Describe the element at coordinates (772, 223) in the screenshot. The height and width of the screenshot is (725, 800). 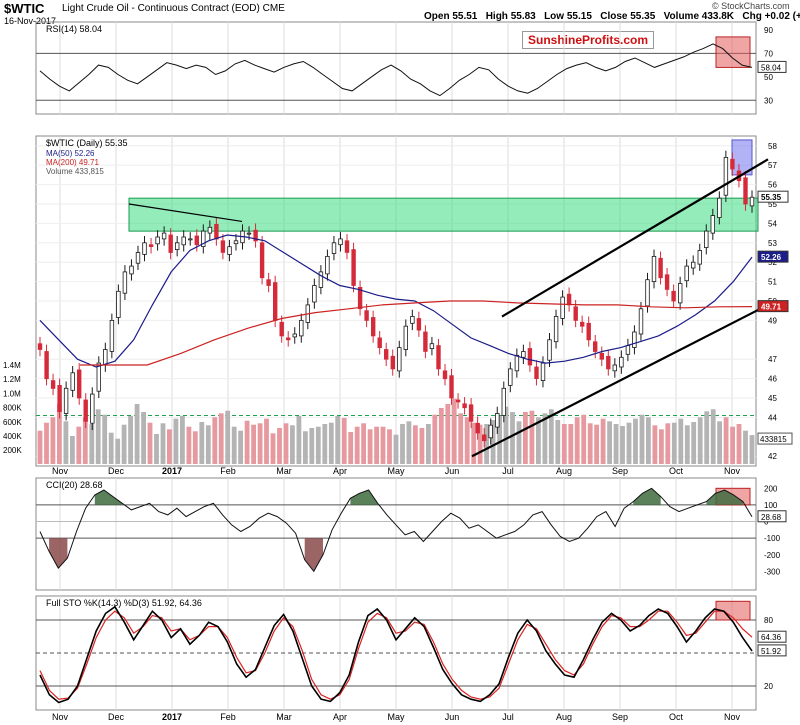
I see `price-tick-label: 54` at that location.